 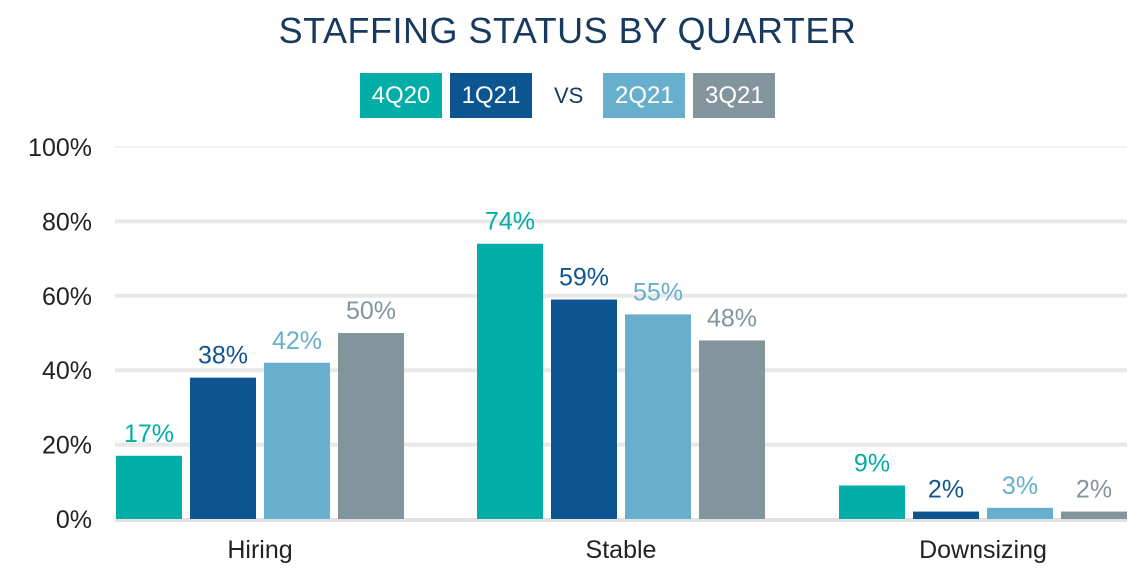 What do you see at coordinates (149, 434) in the screenshot?
I see `data-label: 17%` at bounding box center [149, 434].